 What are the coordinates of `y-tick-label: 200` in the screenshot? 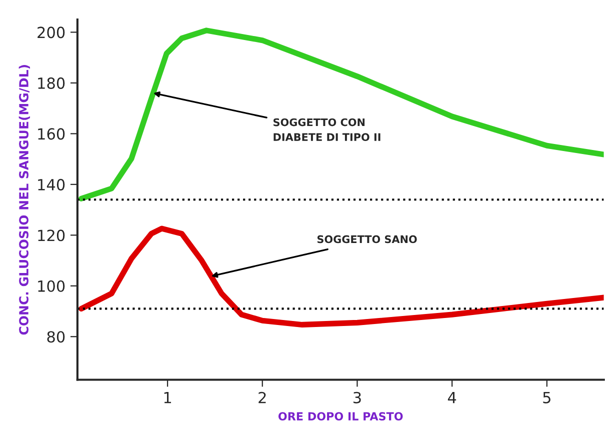 It's located at (51, 32).